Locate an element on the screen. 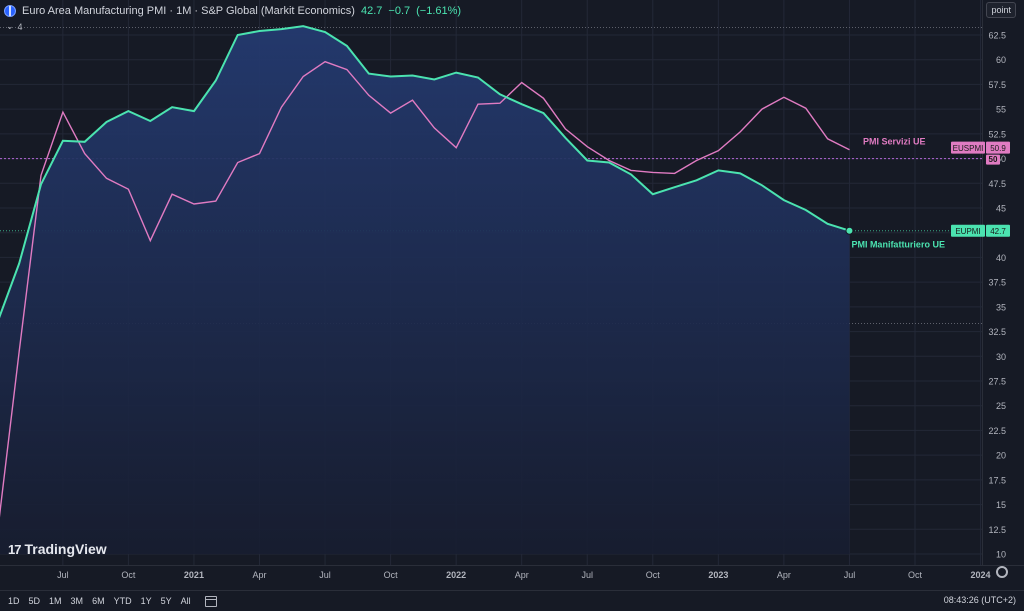 Image resolution: width=1024 pixels, height=611 pixels. y-tick-label: 30 is located at coordinates (1001, 357).